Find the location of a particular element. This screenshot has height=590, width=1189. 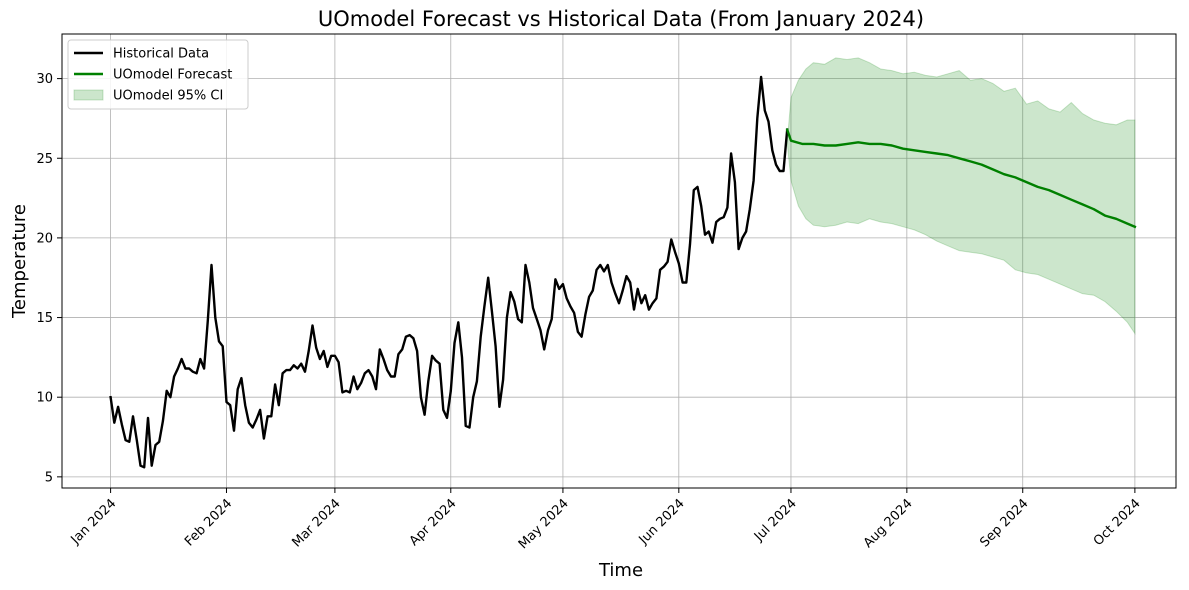

x-tick-label: Oct 2024 is located at coordinates (1117, 522).